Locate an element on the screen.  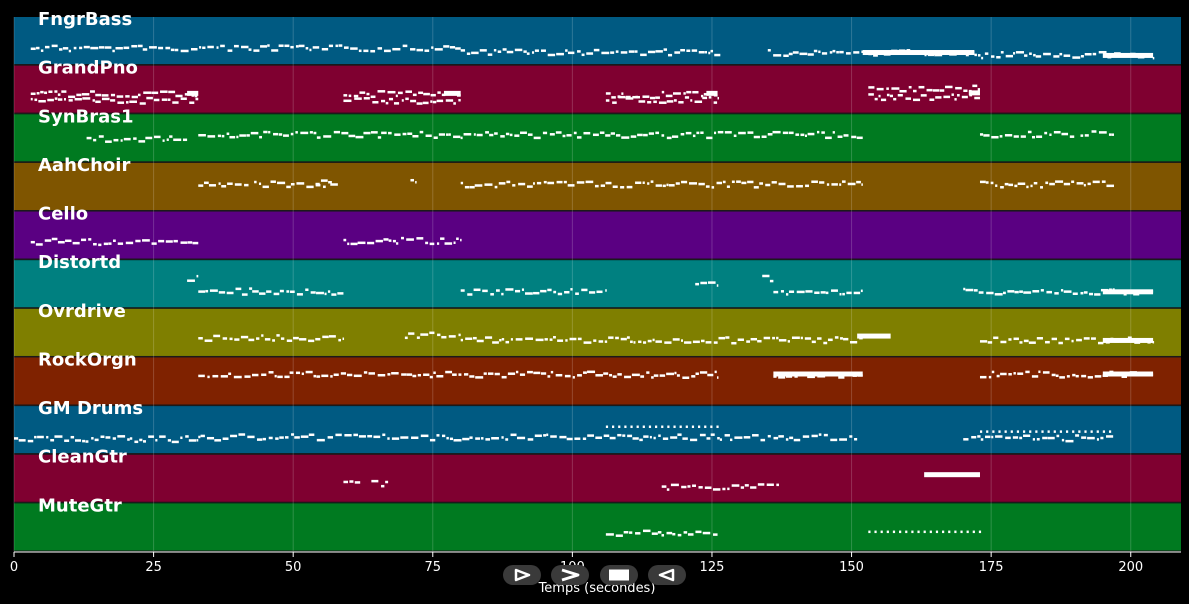
play-button is located at coordinates (522, 575).